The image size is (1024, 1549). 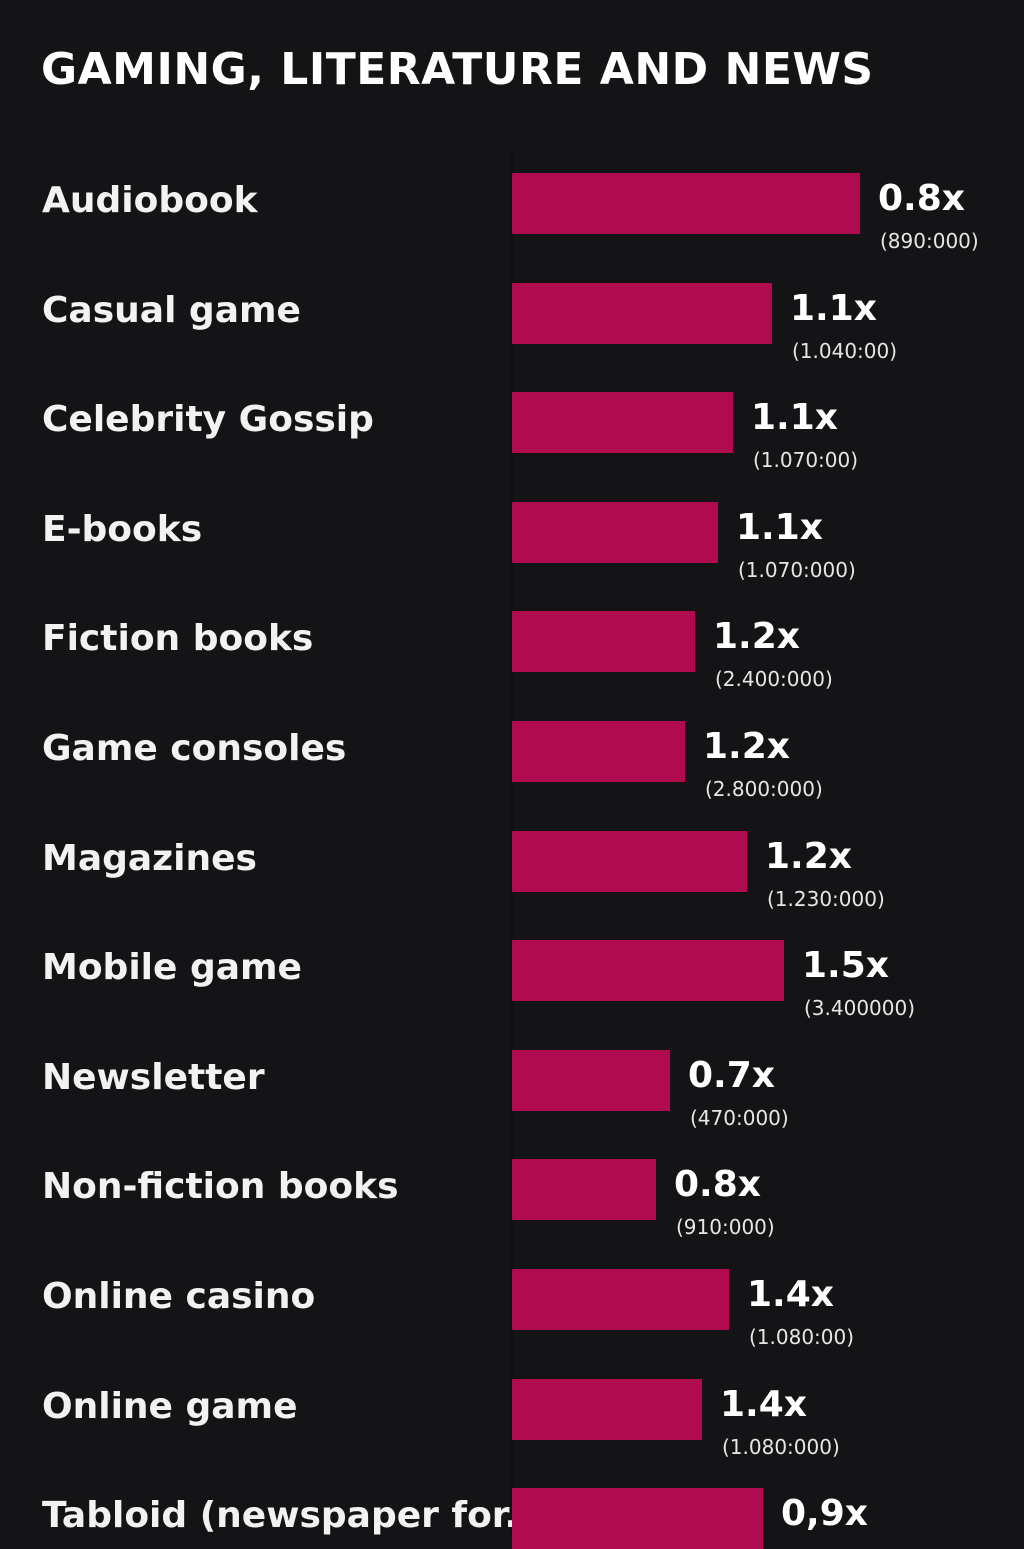 What do you see at coordinates (178, 638) in the screenshot?
I see `category-label: Fiction books` at bounding box center [178, 638].